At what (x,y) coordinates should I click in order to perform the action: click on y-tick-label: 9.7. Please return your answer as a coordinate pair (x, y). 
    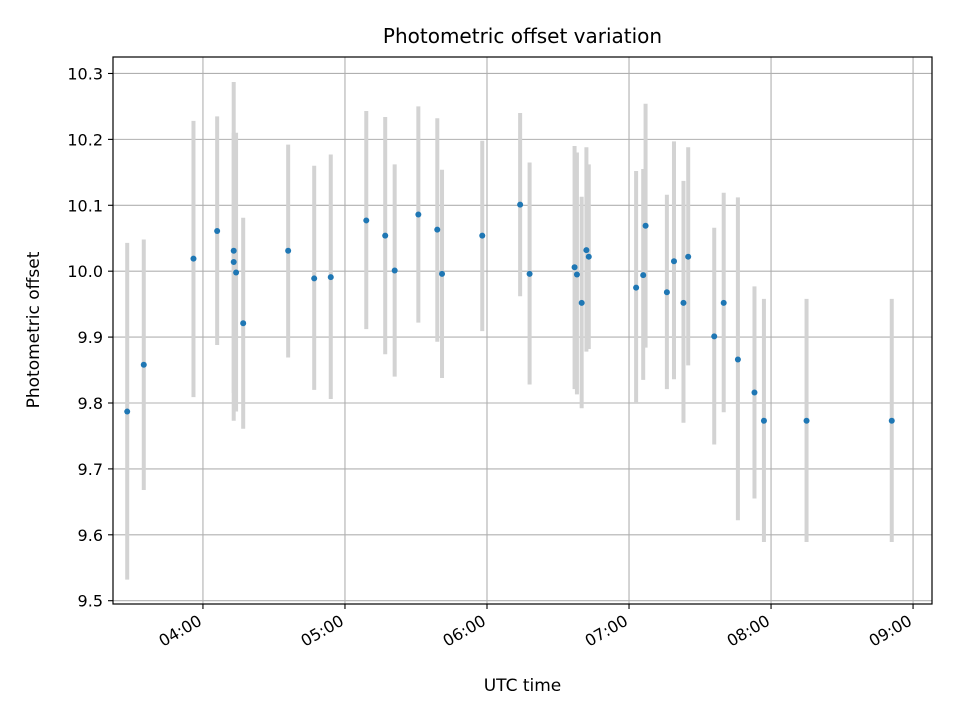
    Looking at the image, I should click on (90, 469).